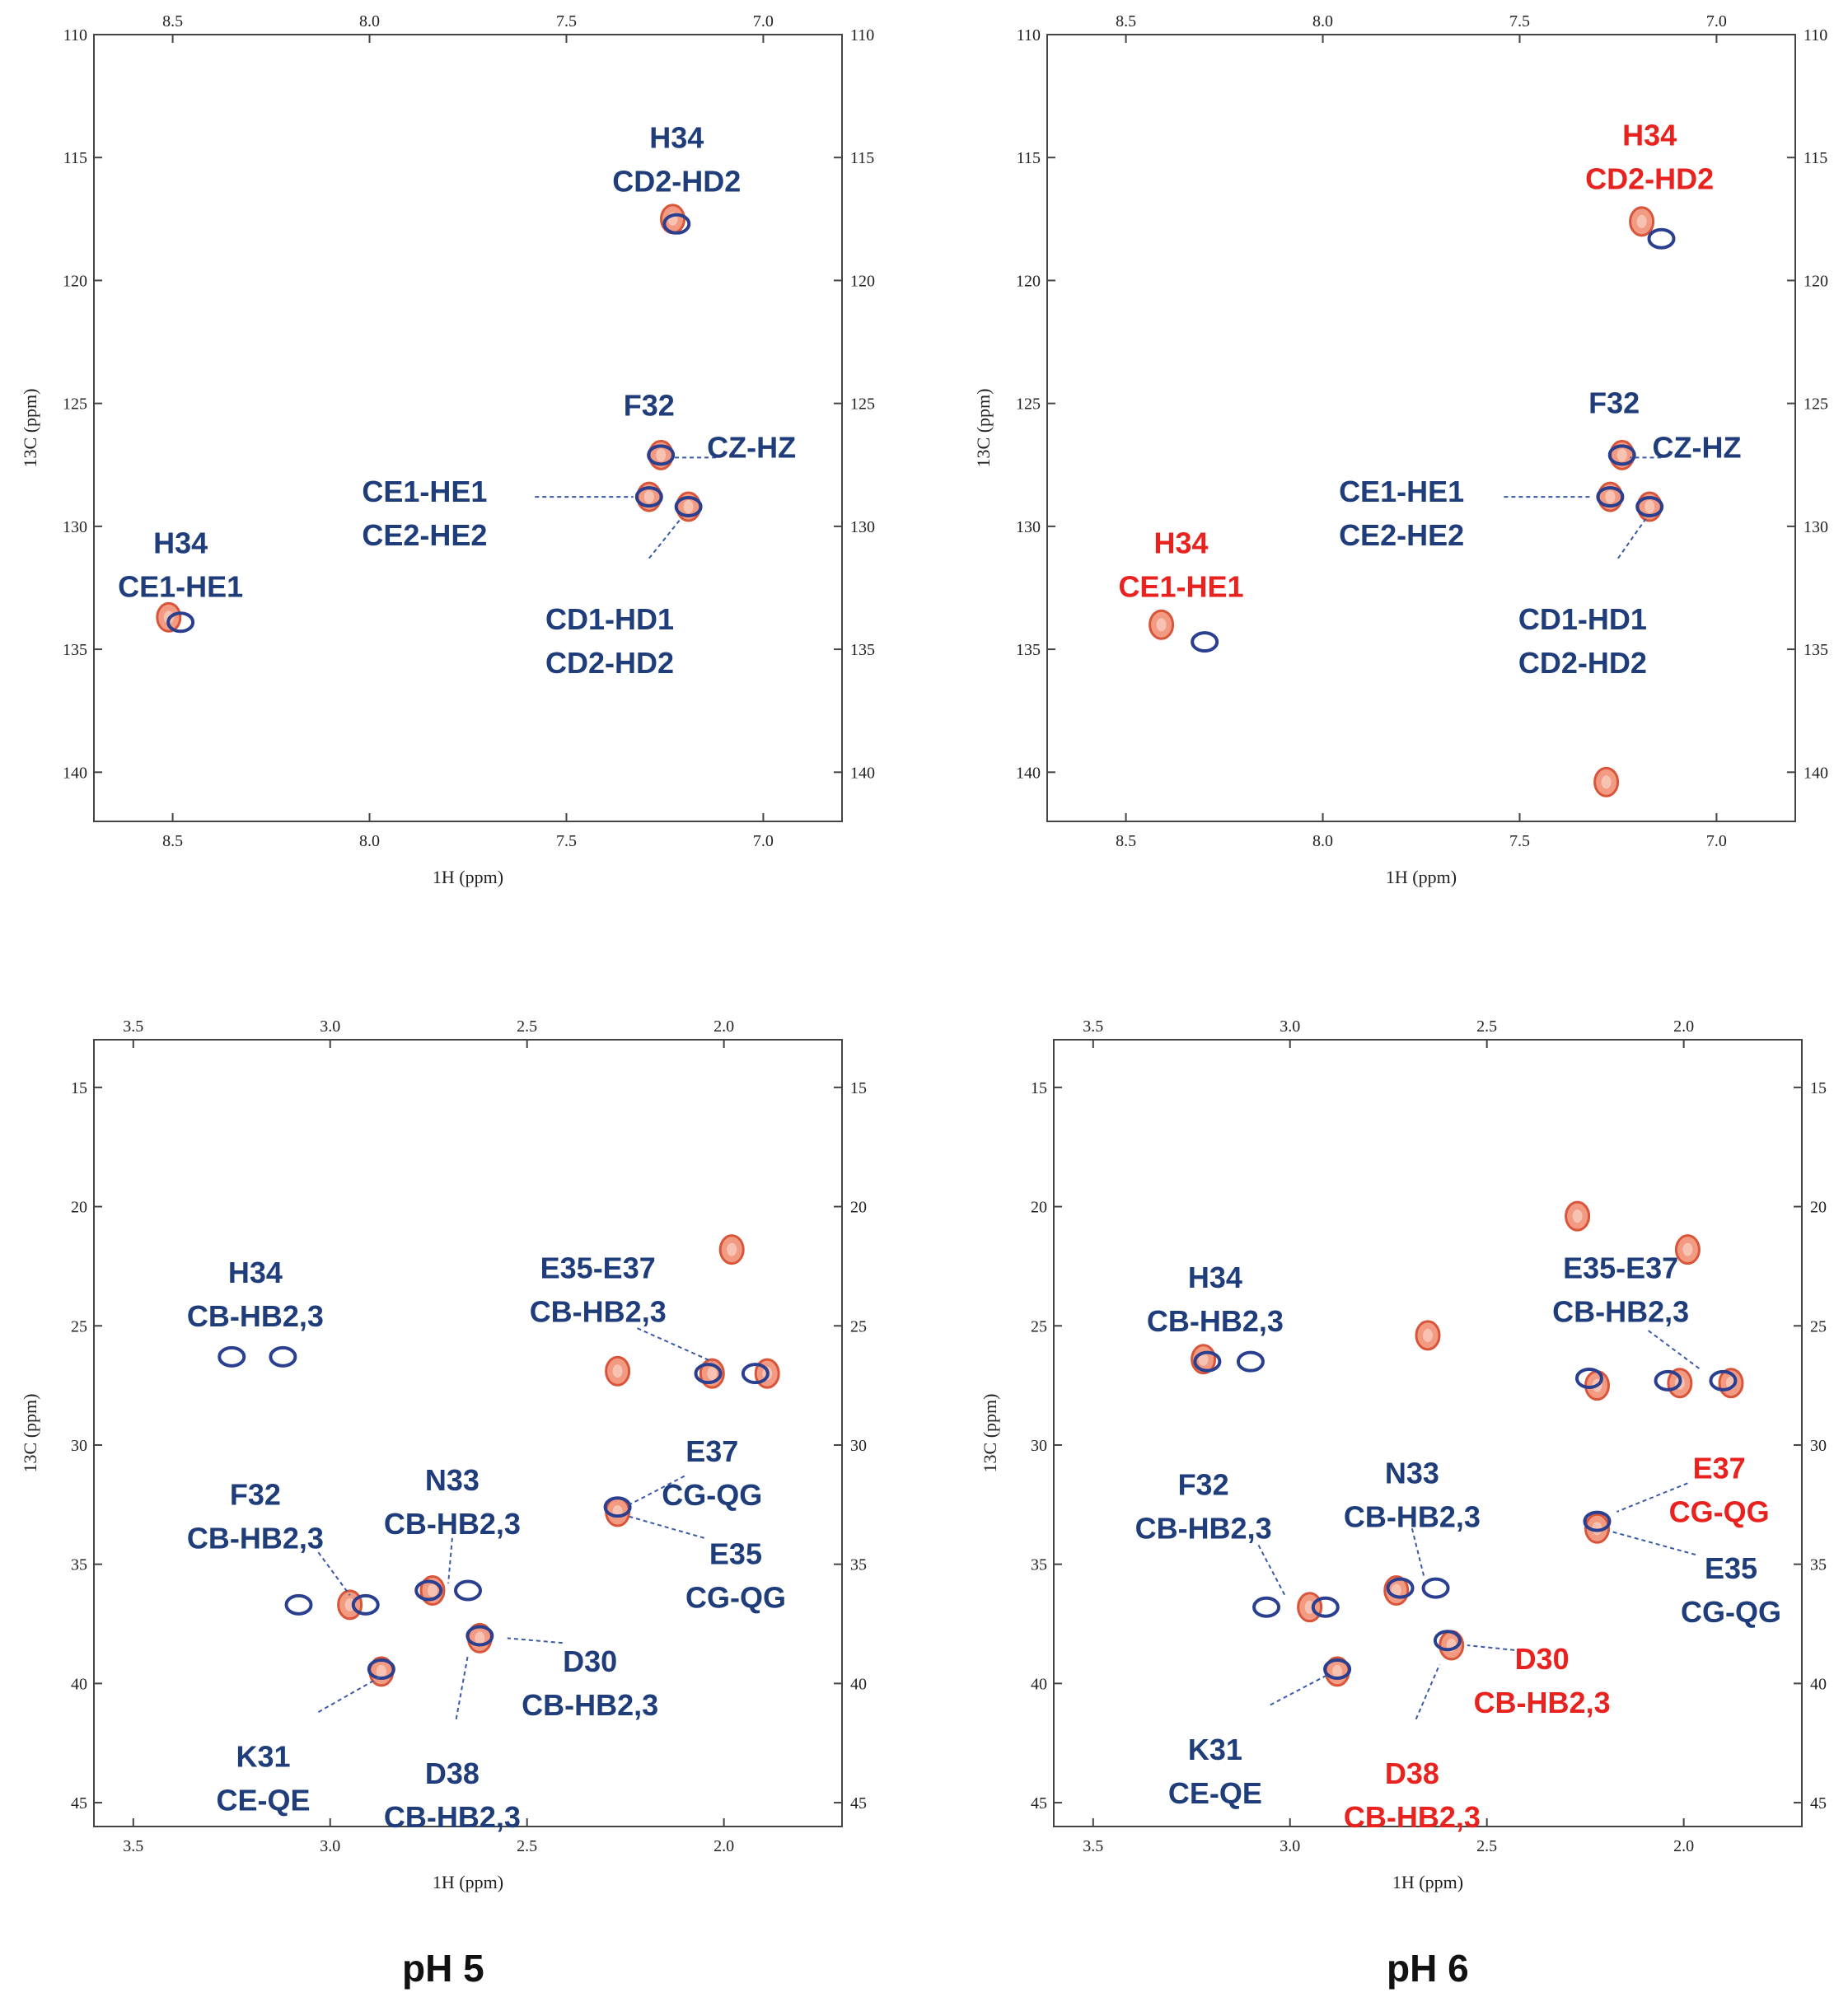  I want to click on y-tick-label: 45, so click(79, 1804).